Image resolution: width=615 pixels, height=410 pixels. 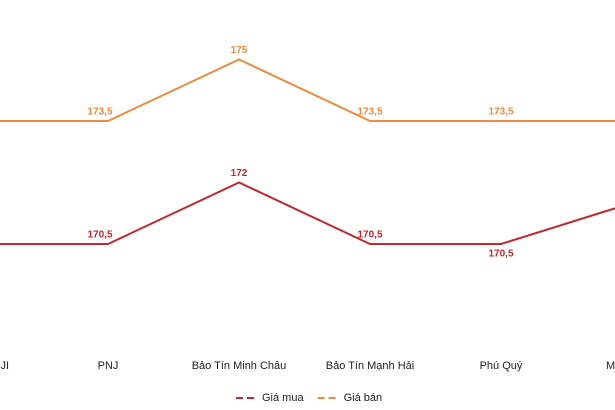 I want to click on data-label: 172, so click(x=239, y=173).